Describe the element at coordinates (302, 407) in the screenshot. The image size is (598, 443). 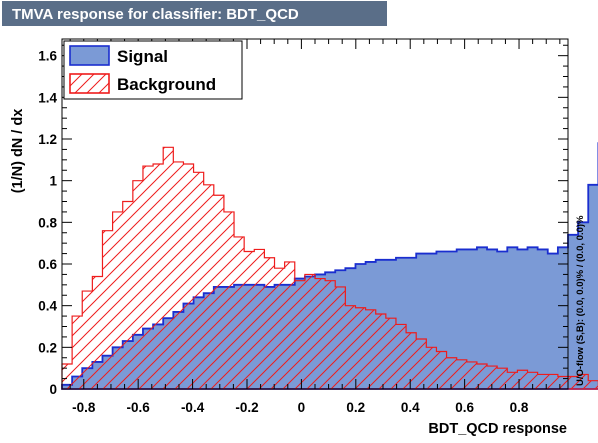
I see `x-tick-label: 0` at that location.